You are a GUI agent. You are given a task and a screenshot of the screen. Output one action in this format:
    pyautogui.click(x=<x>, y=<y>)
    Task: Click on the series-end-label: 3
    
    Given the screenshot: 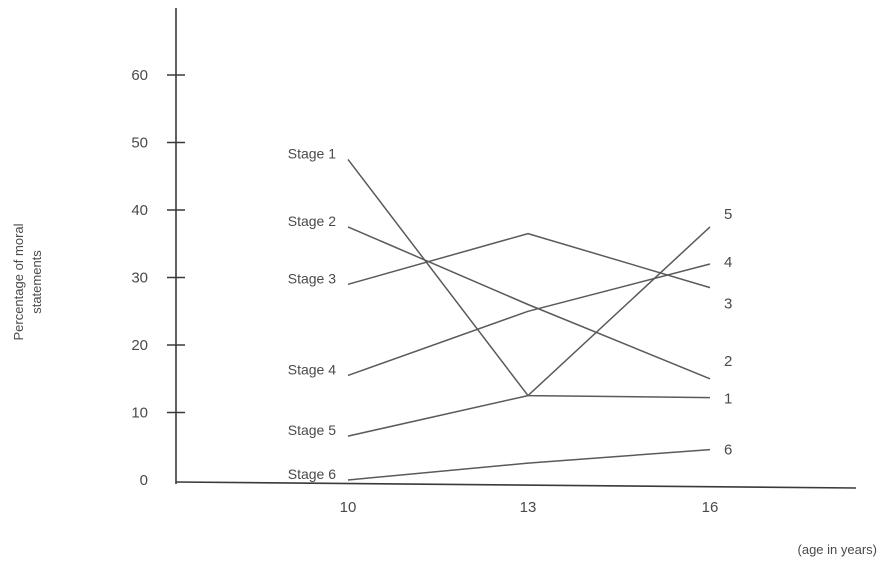 What is the action you would take?
    pyautogui.click(x=728, y=304)
    